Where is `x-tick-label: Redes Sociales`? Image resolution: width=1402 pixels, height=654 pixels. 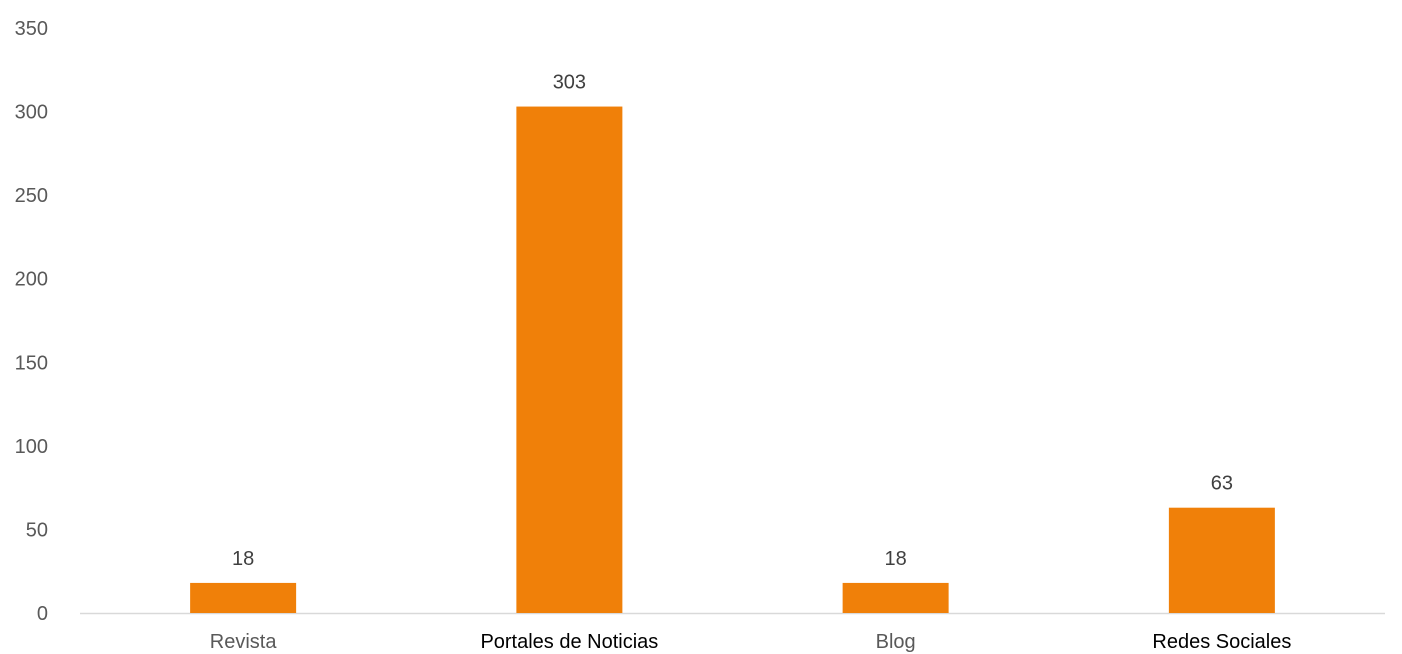
x-tick-label: Redes Sociales is located at coordinates (1221, 642).